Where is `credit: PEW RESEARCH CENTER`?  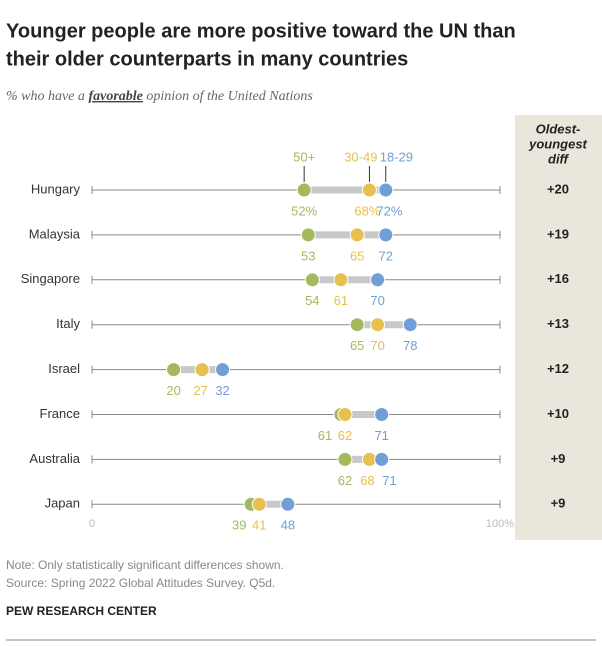
credit: PEW RESEARCH CENTER is located at coordinates (81, 611).